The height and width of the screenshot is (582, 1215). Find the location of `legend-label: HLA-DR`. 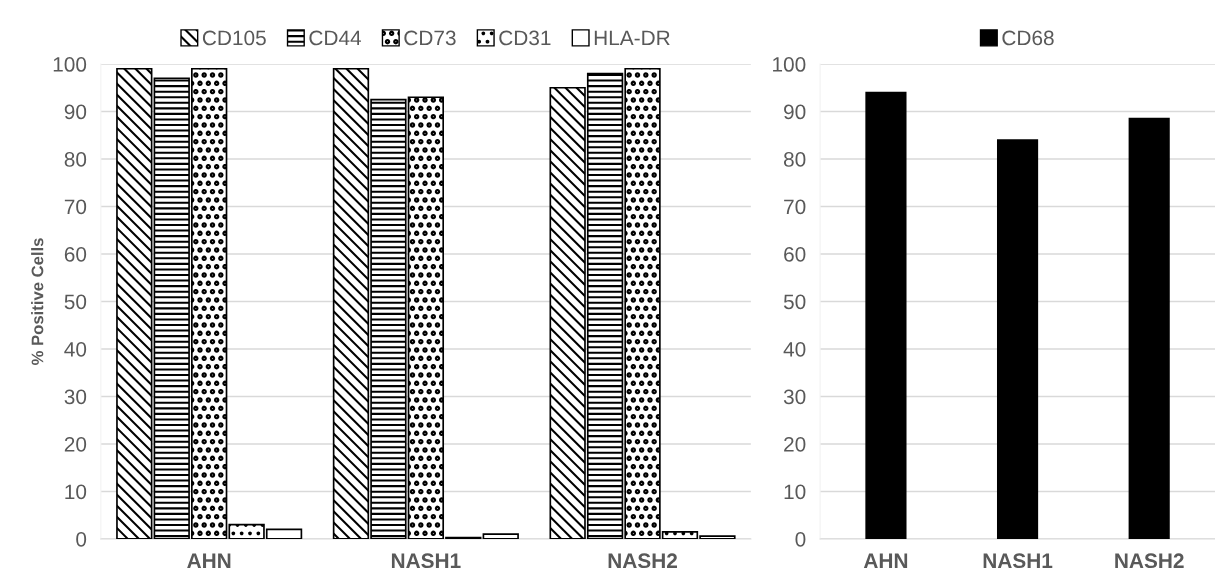

legend-label: HLA-DR is located at coordinates (632, 38).